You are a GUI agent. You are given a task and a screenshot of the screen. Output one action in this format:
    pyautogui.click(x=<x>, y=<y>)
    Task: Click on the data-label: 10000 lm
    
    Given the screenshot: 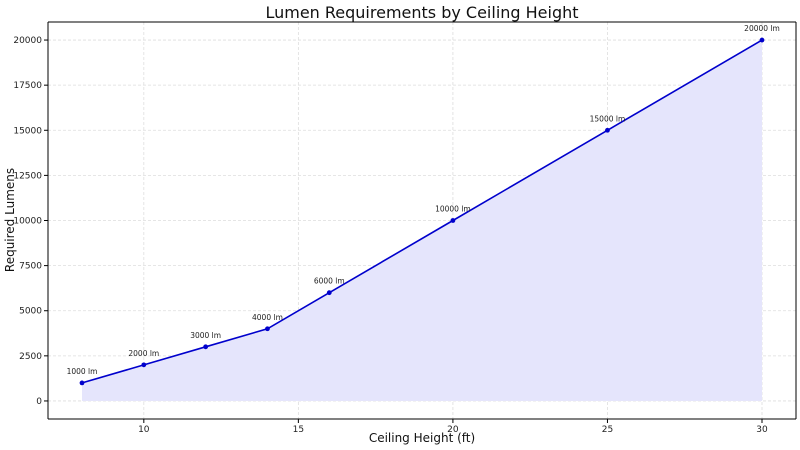 What is the action you would take?
    pyautogui.click(x=453, y=209)
    